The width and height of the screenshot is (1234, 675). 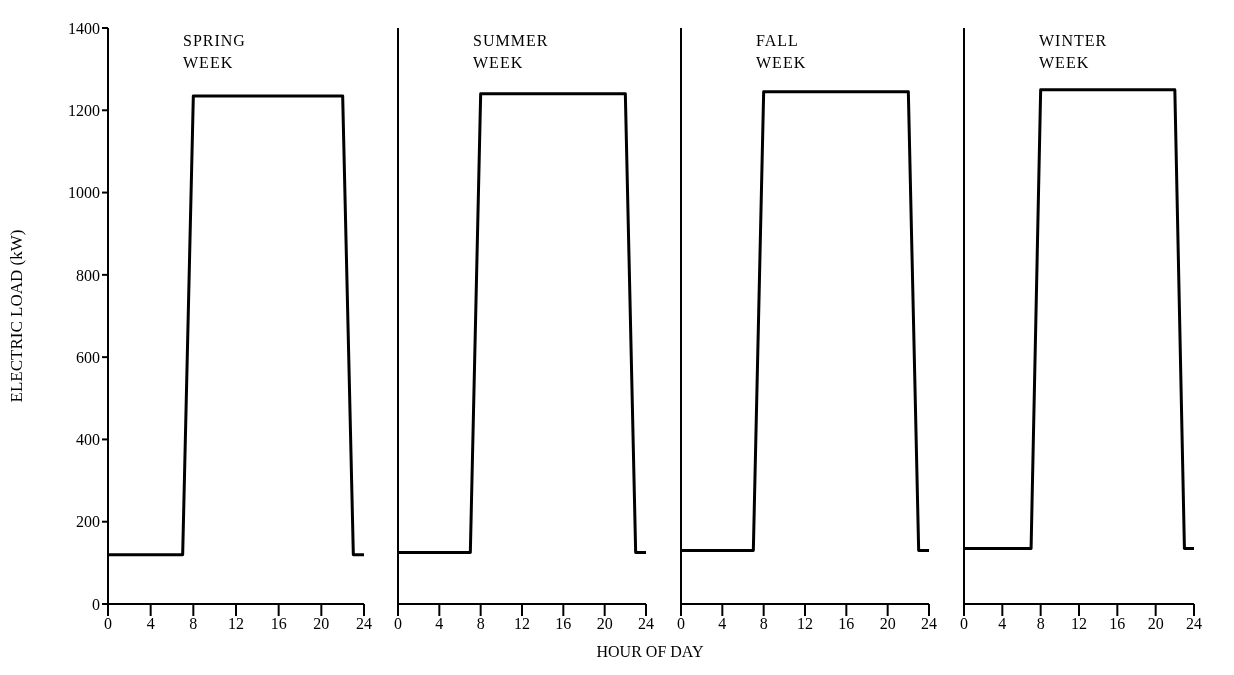 What do you see at coordinates (88, 275) in the screenshot?
I see `y-tick-label: 800` at bounding box center [88, 275].